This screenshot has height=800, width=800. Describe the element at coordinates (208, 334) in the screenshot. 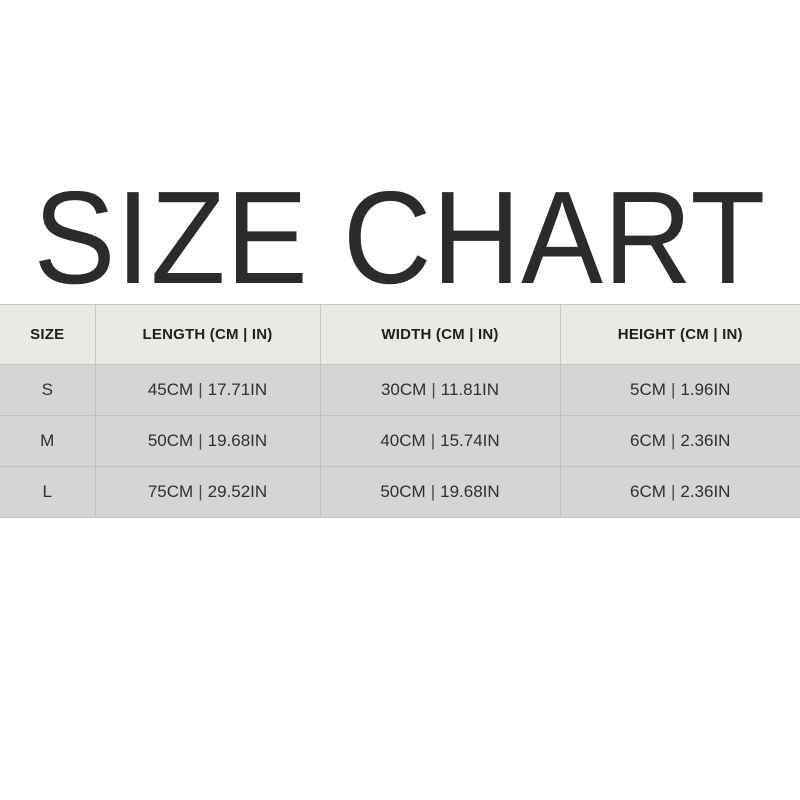

I see `column-header-length: LENGTH (CM | IN)` at that location.